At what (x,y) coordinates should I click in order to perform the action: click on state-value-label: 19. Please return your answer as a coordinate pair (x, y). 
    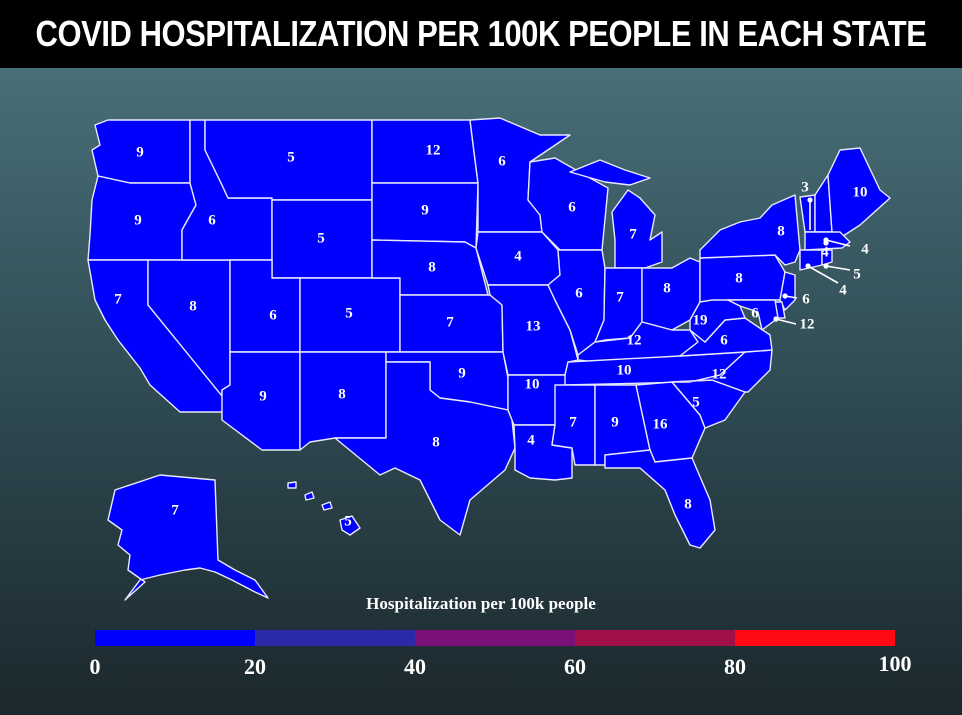
    Looking at the image, I should click on (700, 320).